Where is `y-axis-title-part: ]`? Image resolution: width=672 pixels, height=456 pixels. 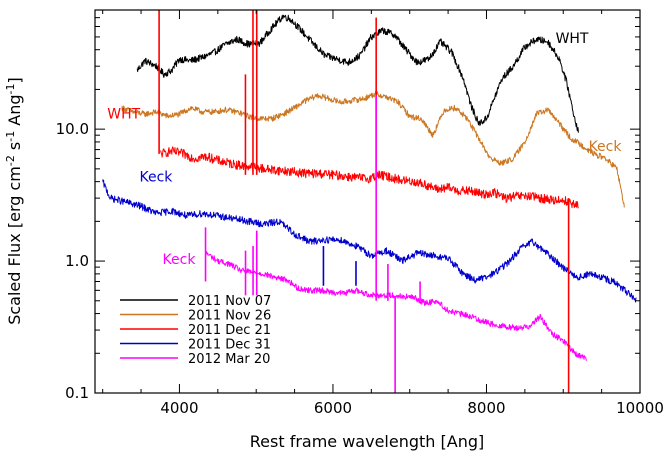 y-axis-title-part: ] is located at coordinates (14, 80).